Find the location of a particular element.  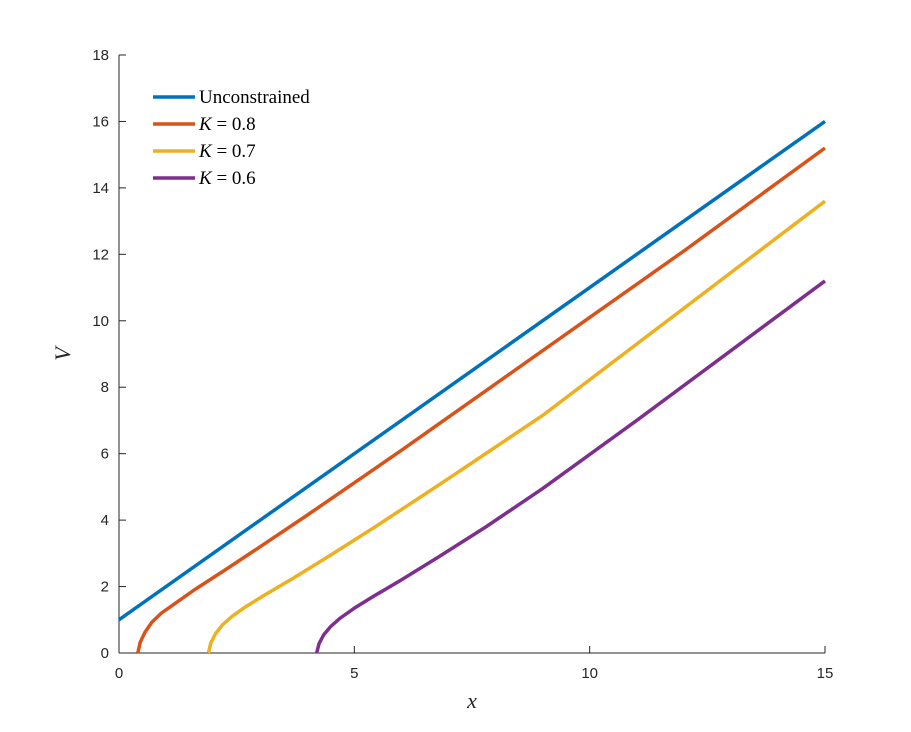

legend-label-part: = 0.8 is located at coordinates (234, 124).